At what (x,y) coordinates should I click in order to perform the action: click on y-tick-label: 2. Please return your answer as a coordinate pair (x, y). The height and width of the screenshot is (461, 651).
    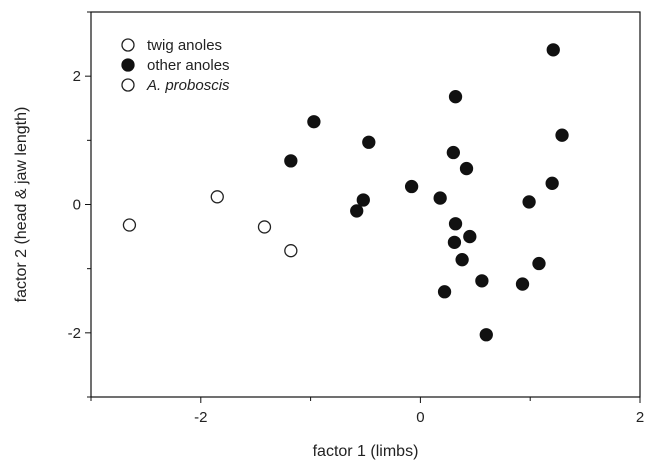
    Looking at the image, I should click on (77, 76).